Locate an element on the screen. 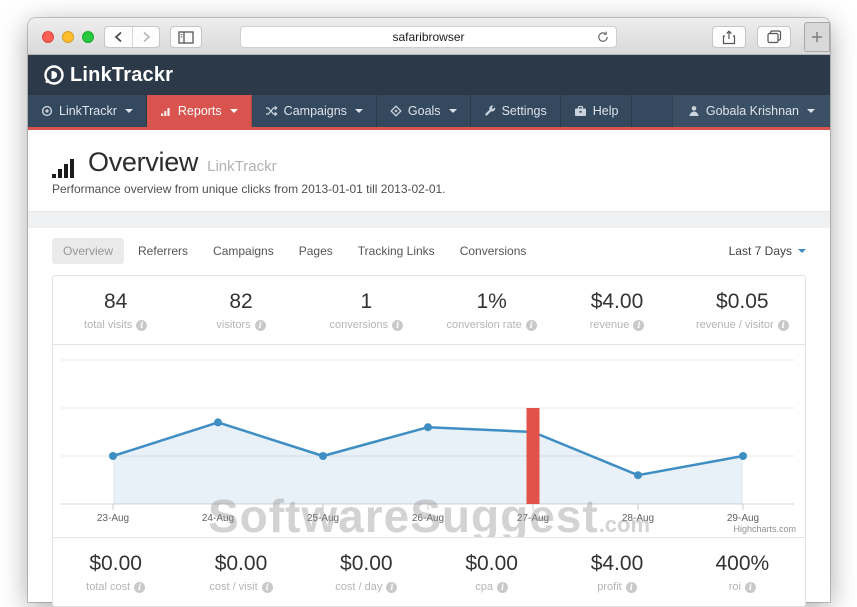 This screenshot has height=607, width=857. stat-total-cost: $0.00 total cost i is located at coordinates (115, 572).